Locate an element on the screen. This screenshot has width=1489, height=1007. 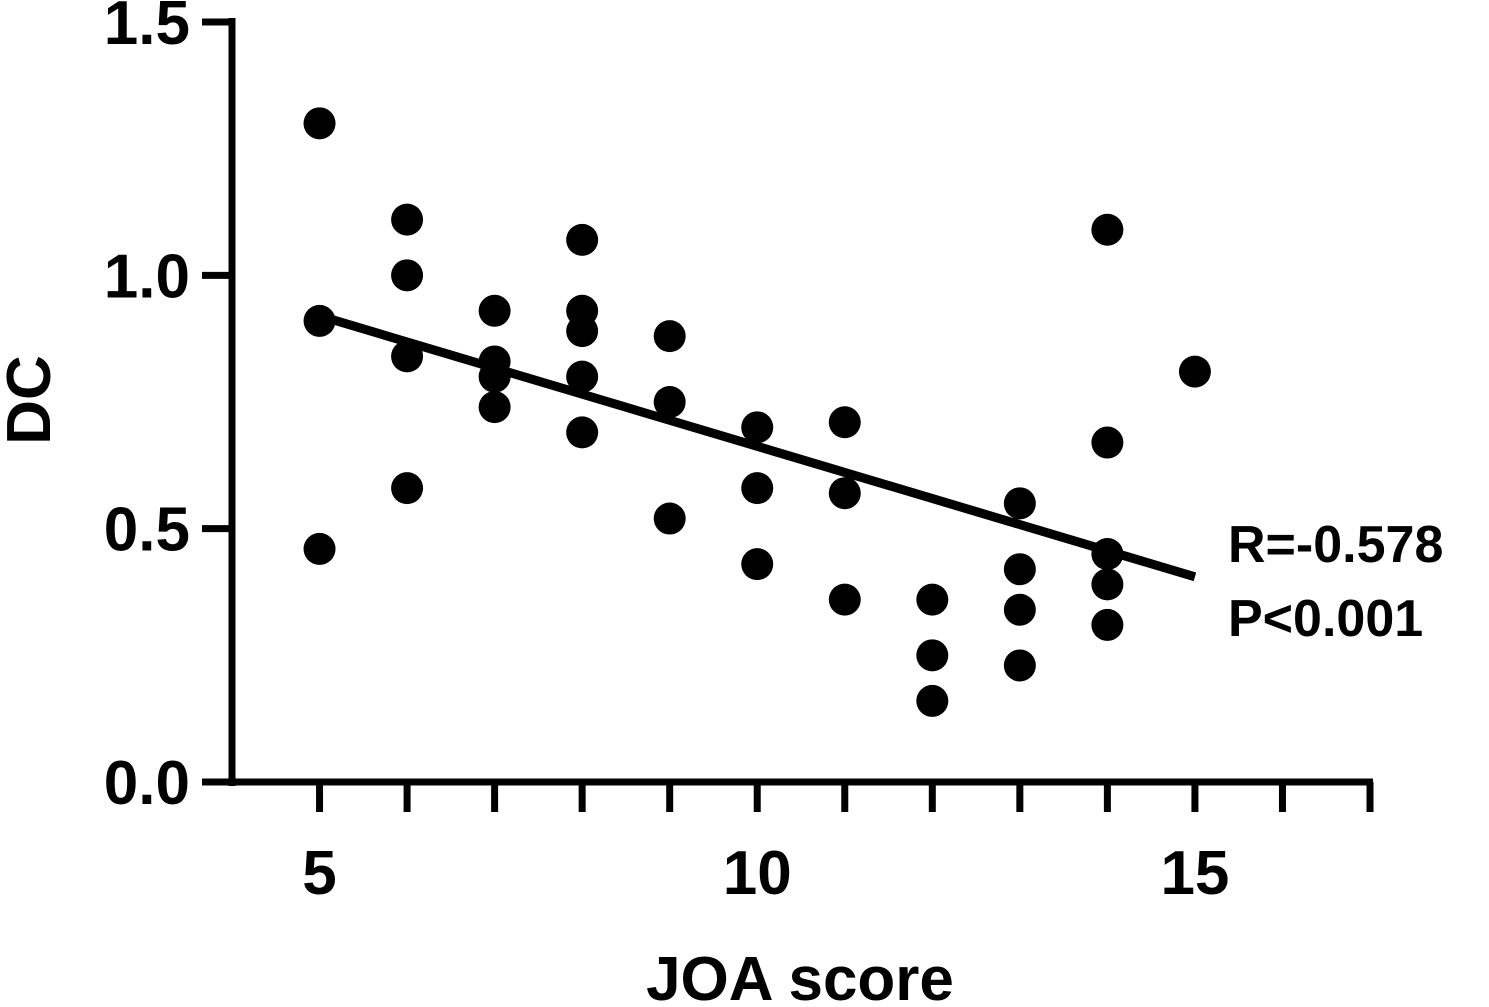
x-axis-label: JOA score is located at coordinates (800, 973).